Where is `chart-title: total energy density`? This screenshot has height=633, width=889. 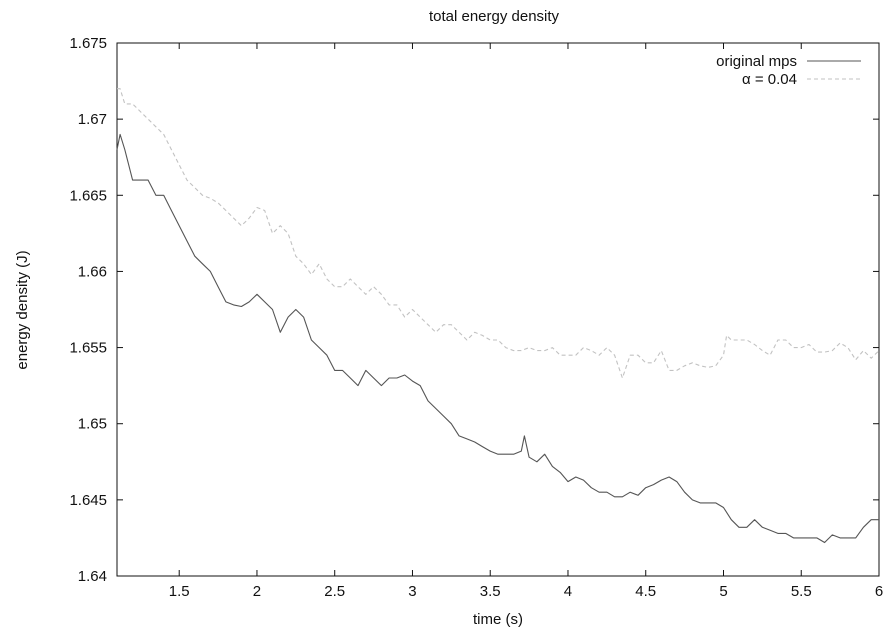
chart-title: total energy density is located at coordinates (494, 16).